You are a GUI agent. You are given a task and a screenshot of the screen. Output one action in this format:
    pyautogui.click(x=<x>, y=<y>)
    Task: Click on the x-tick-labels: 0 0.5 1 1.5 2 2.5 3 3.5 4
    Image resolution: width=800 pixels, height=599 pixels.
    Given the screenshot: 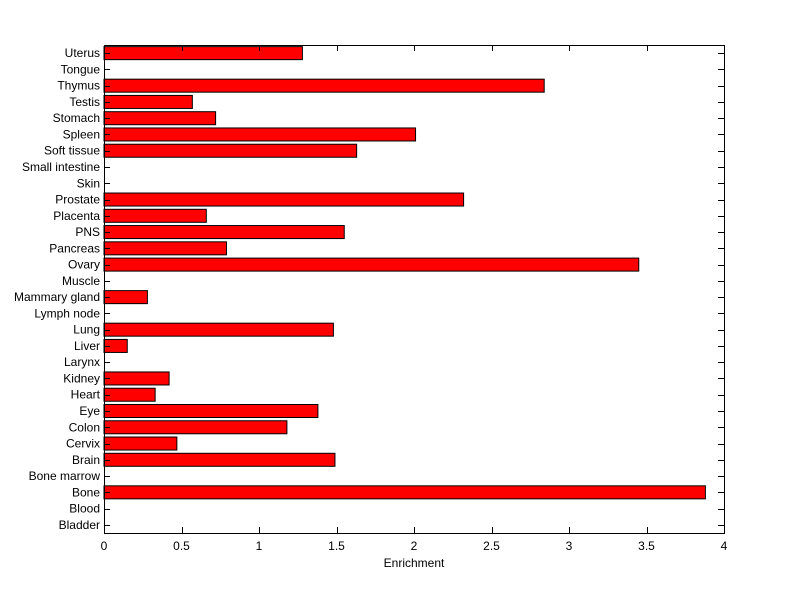 What is the action you would take?
    pyautogui.click(x=414, y=546)
    